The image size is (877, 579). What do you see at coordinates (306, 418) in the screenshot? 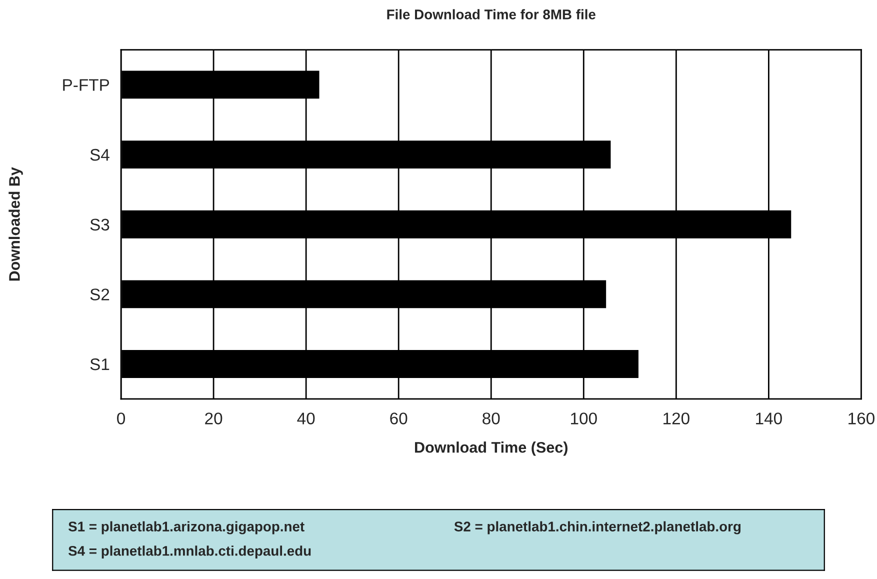
I see `x-tick-label: 40` at bounding box center [306, 418].